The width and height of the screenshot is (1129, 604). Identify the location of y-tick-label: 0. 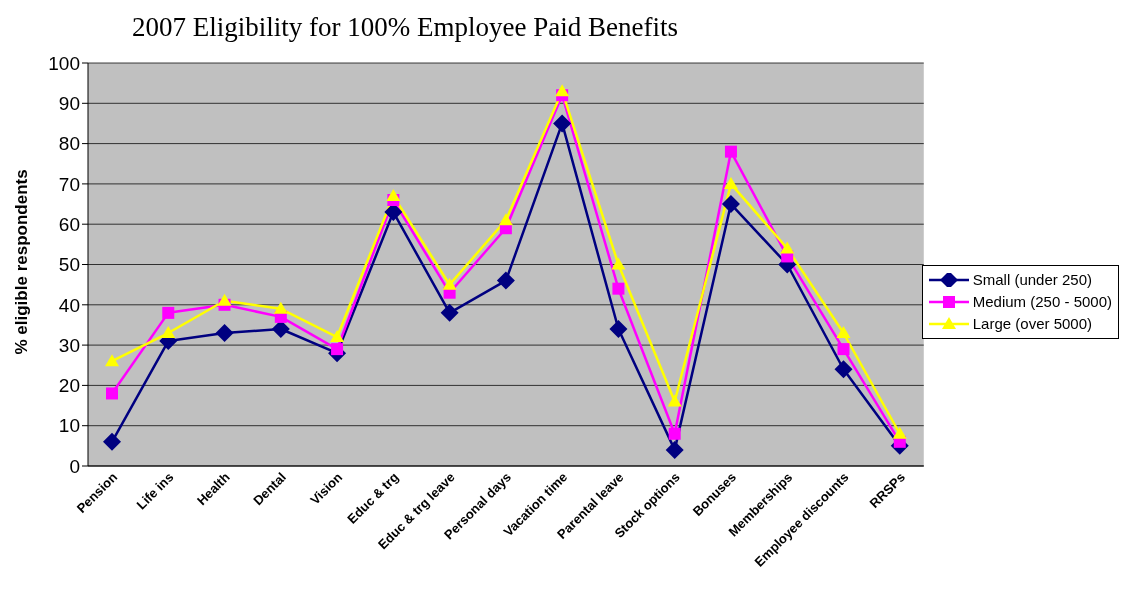
(74, 466).